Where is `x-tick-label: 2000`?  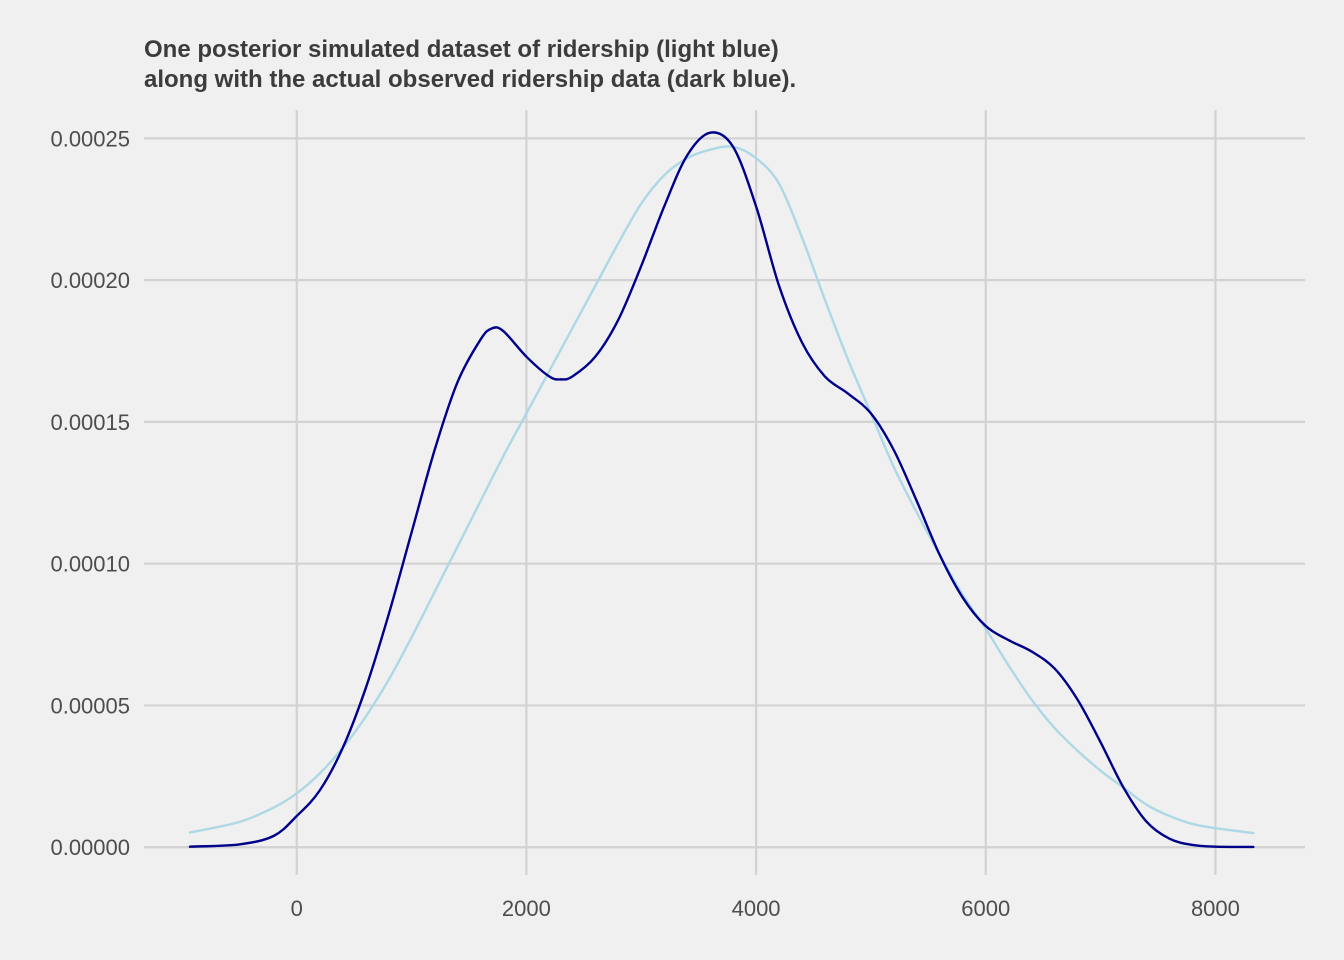 x-tick-label: 2000 is located at coordinates (526, 908).